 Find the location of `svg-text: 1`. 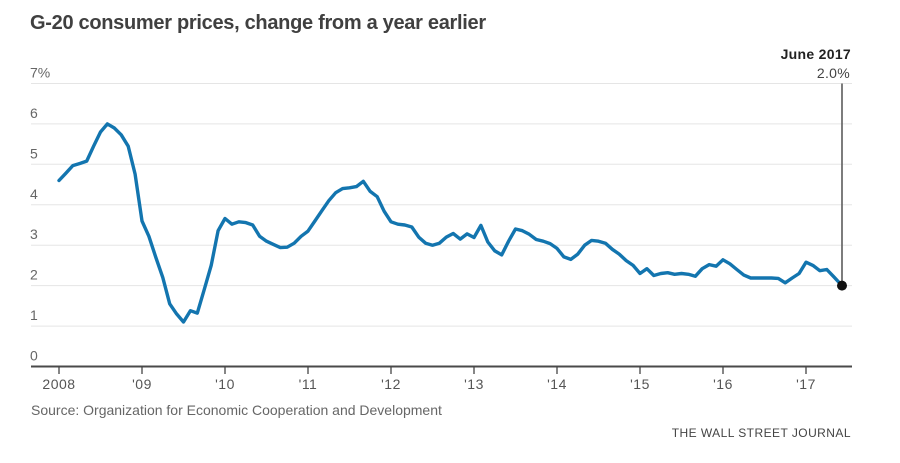

svg-text: 1 is located at coordinates (34, 315).